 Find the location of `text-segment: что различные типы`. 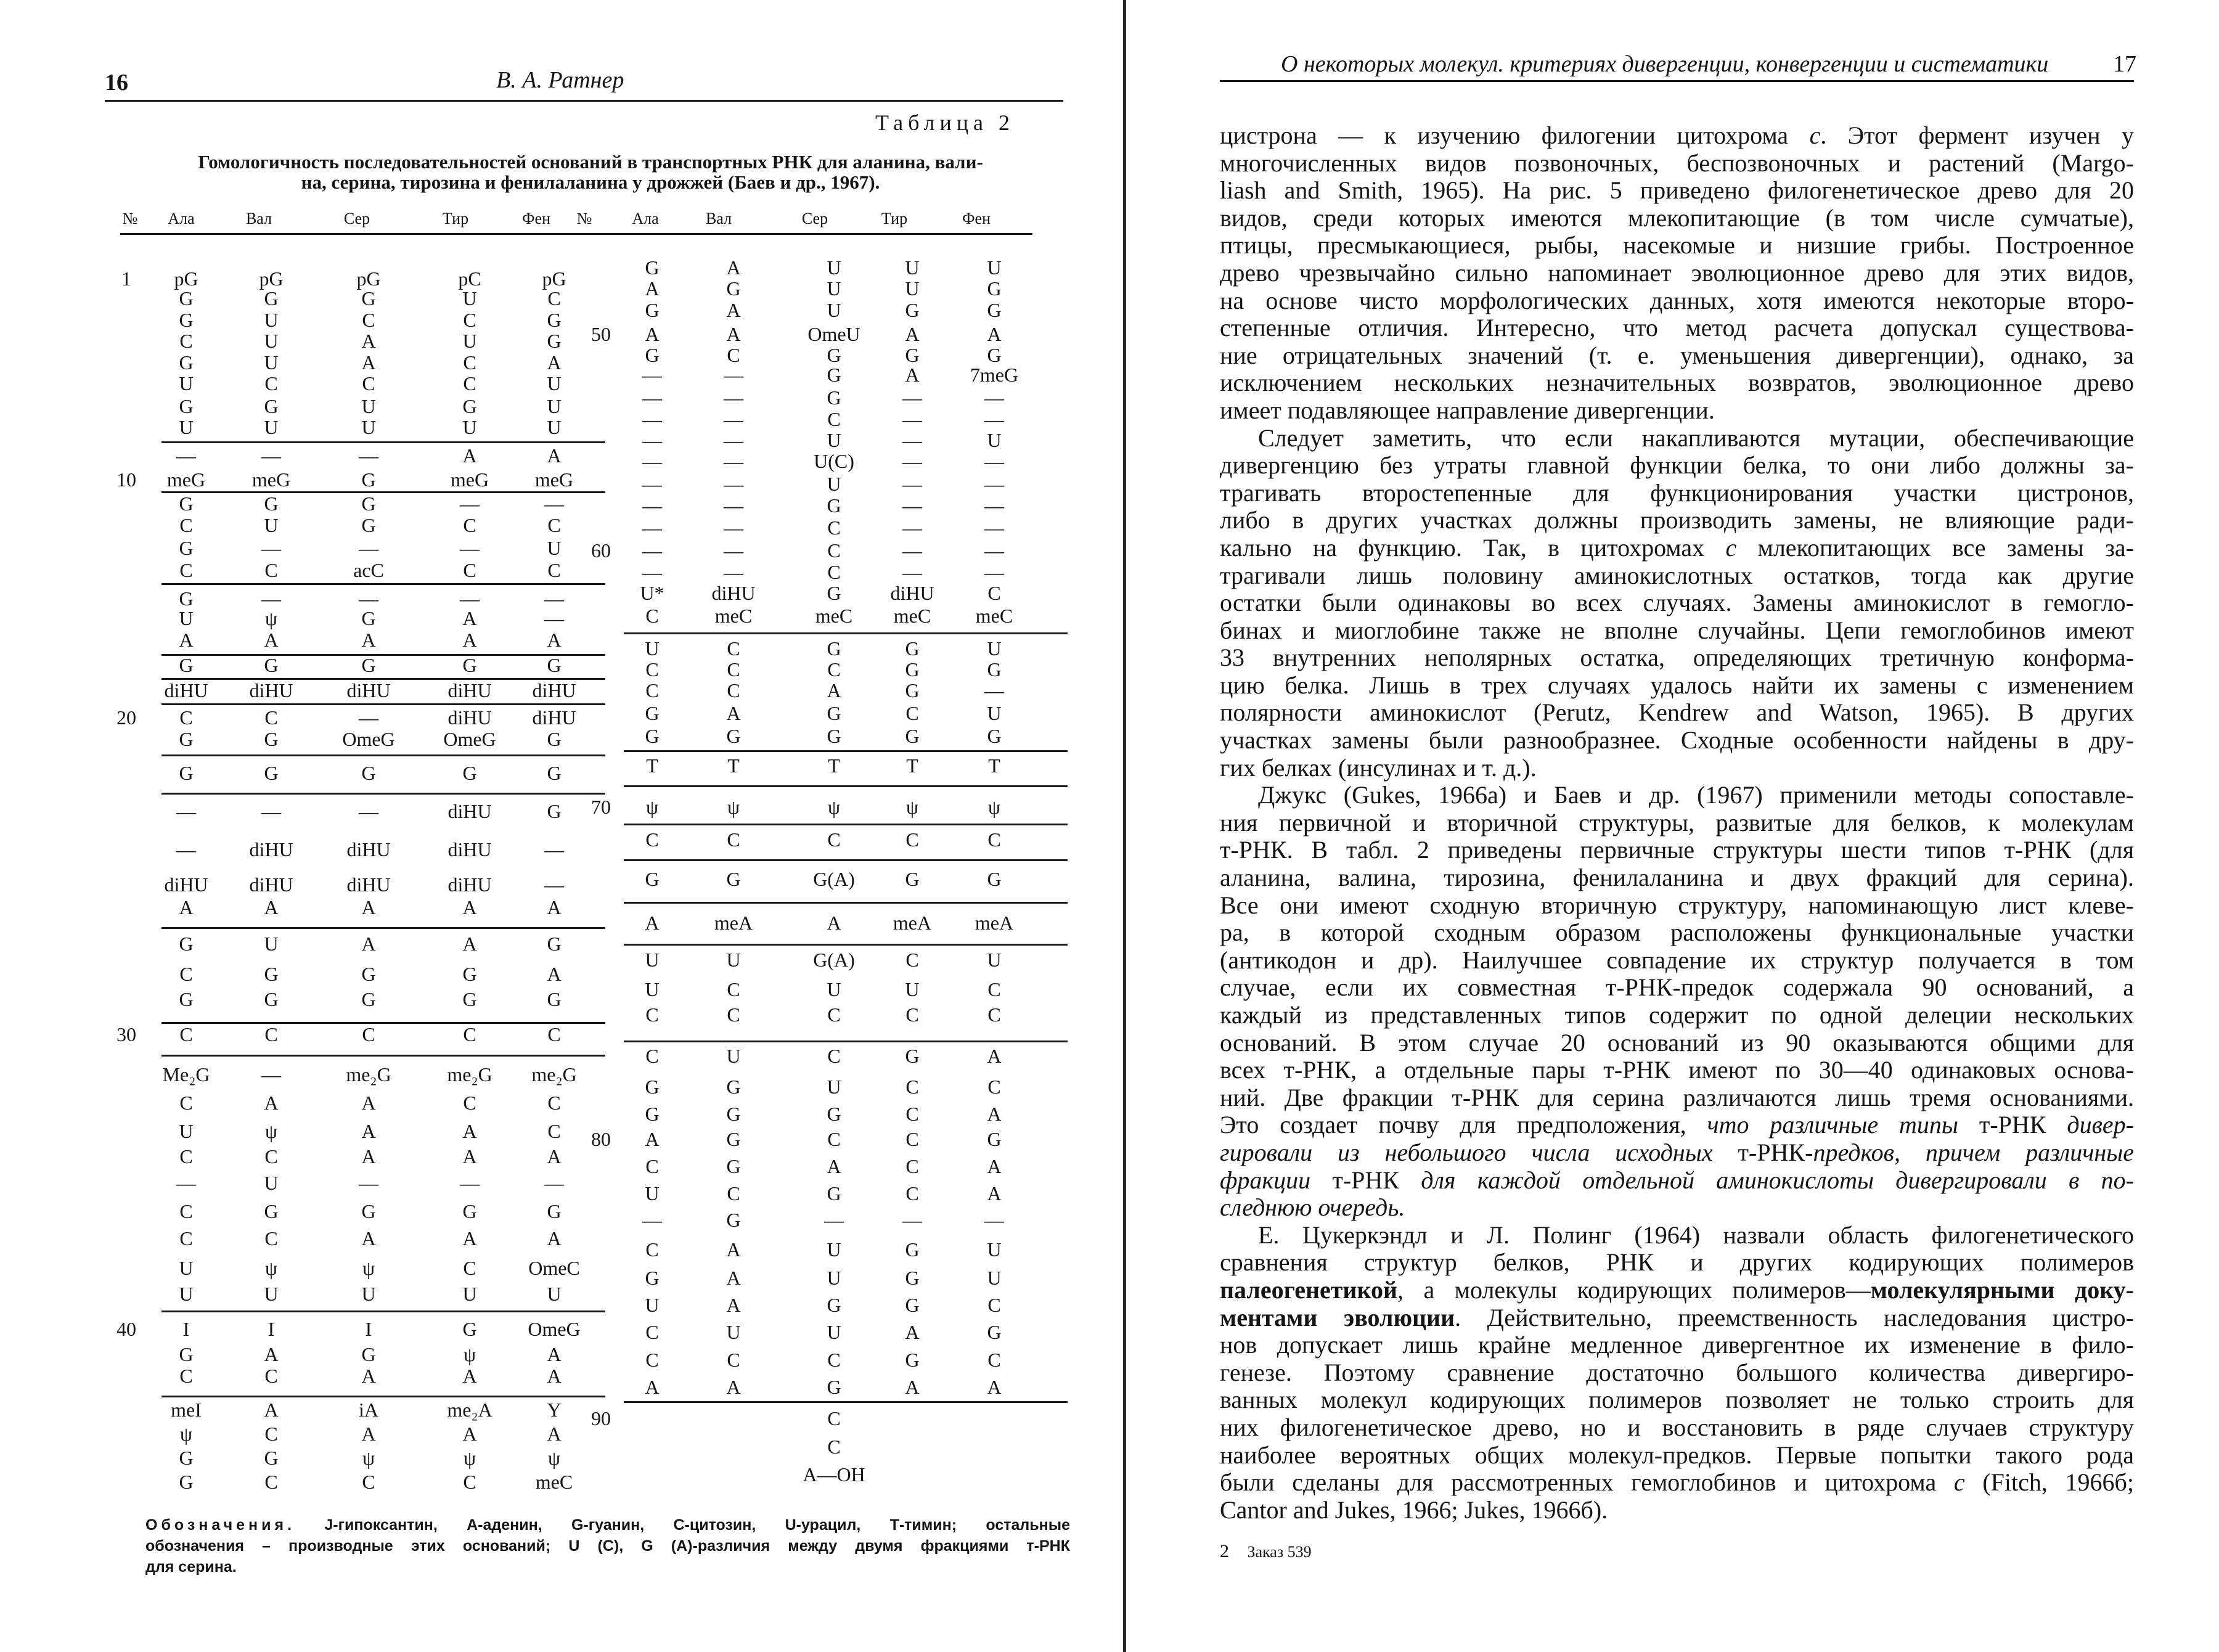

text-segment: что различные типы is located at coordinates (1832, 1125).